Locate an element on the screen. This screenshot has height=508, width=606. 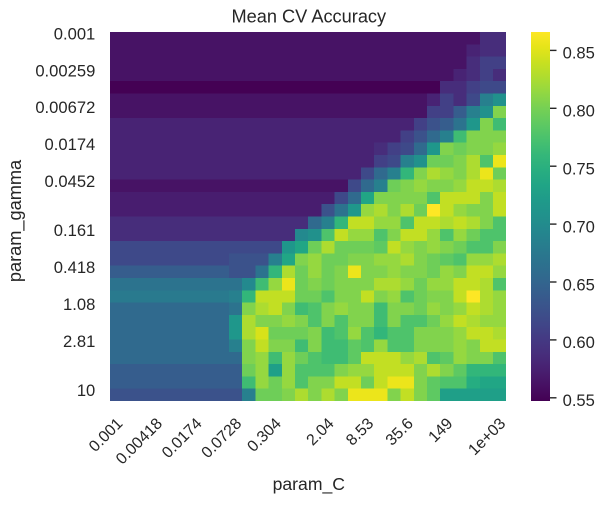
svg-text: 10 is located at coordinates (86, 390).